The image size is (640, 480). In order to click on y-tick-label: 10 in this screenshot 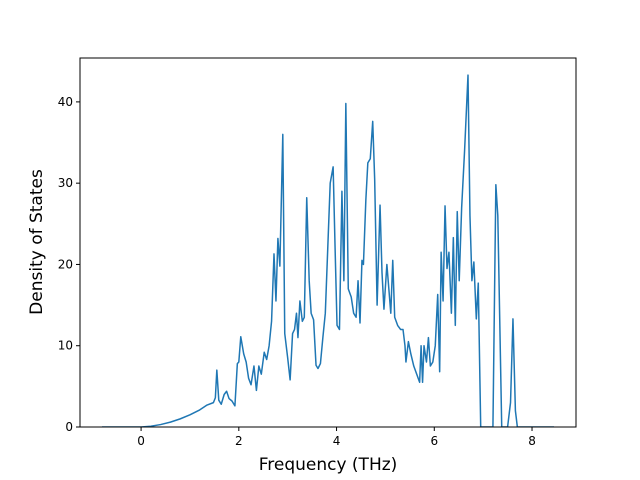, I will do `click(65, 346)`.